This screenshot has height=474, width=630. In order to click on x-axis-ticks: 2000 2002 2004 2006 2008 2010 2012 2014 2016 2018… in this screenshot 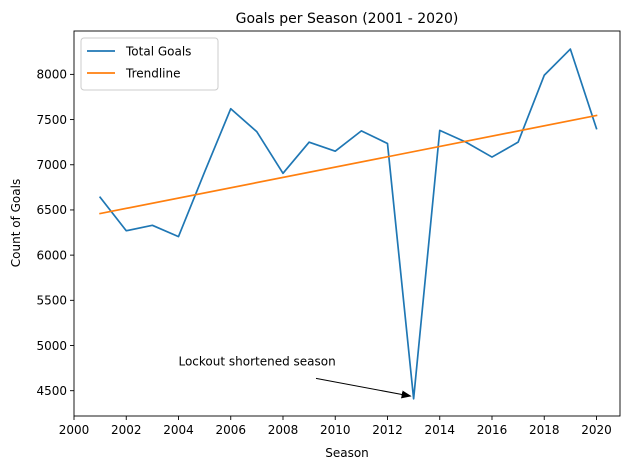, I will do `click(335, 426)`.